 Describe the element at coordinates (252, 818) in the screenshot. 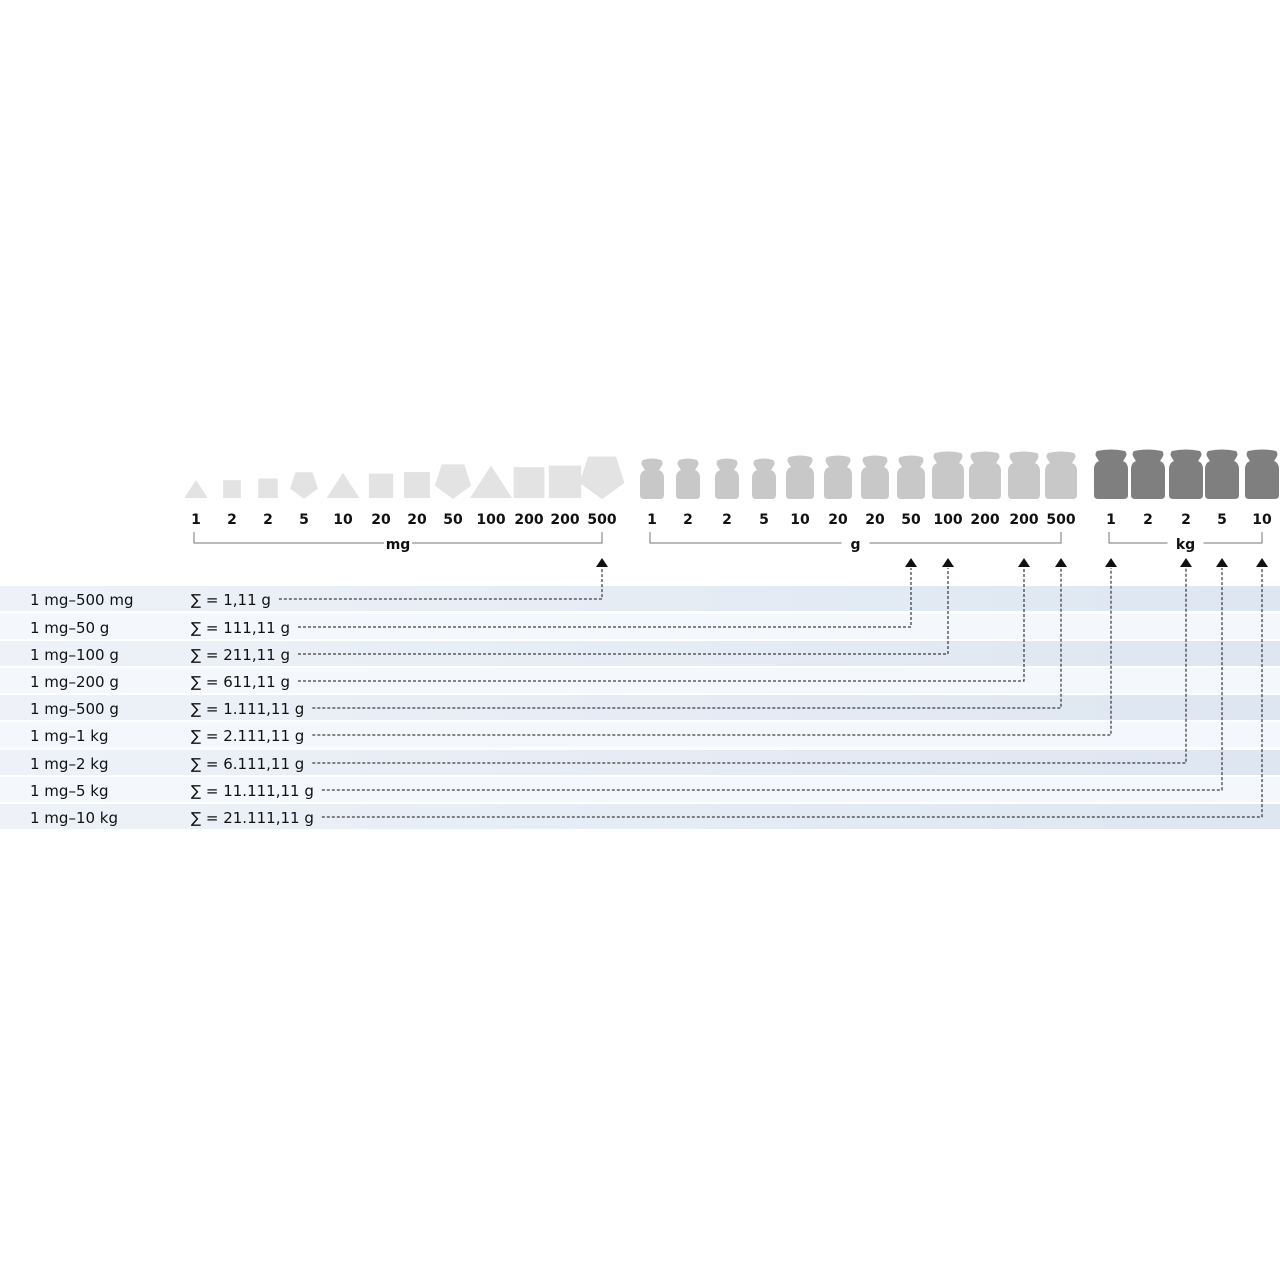

I see `set-sum: ∑ = 21.111,11 g` at that location.